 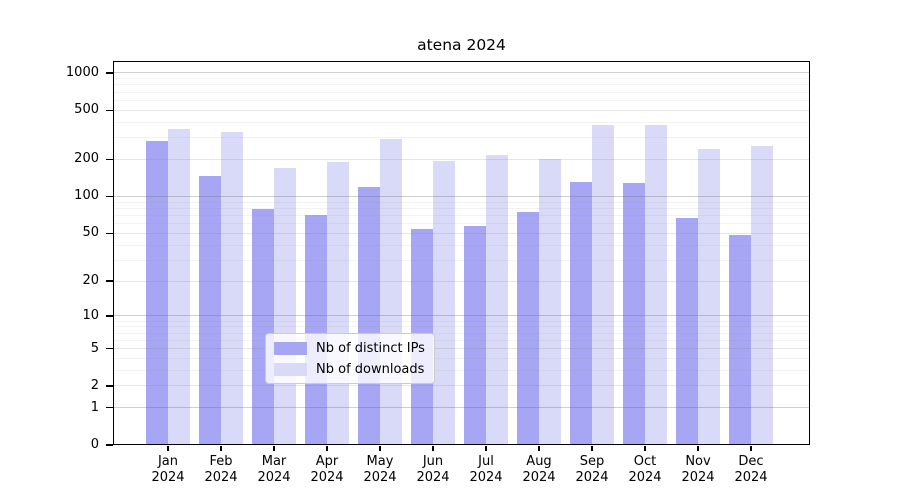 What do you see at coordinates (751, 469) in the screenshot?
I see `x-tick-label-dec: Dec 2024` at bounding box center [751, 469].